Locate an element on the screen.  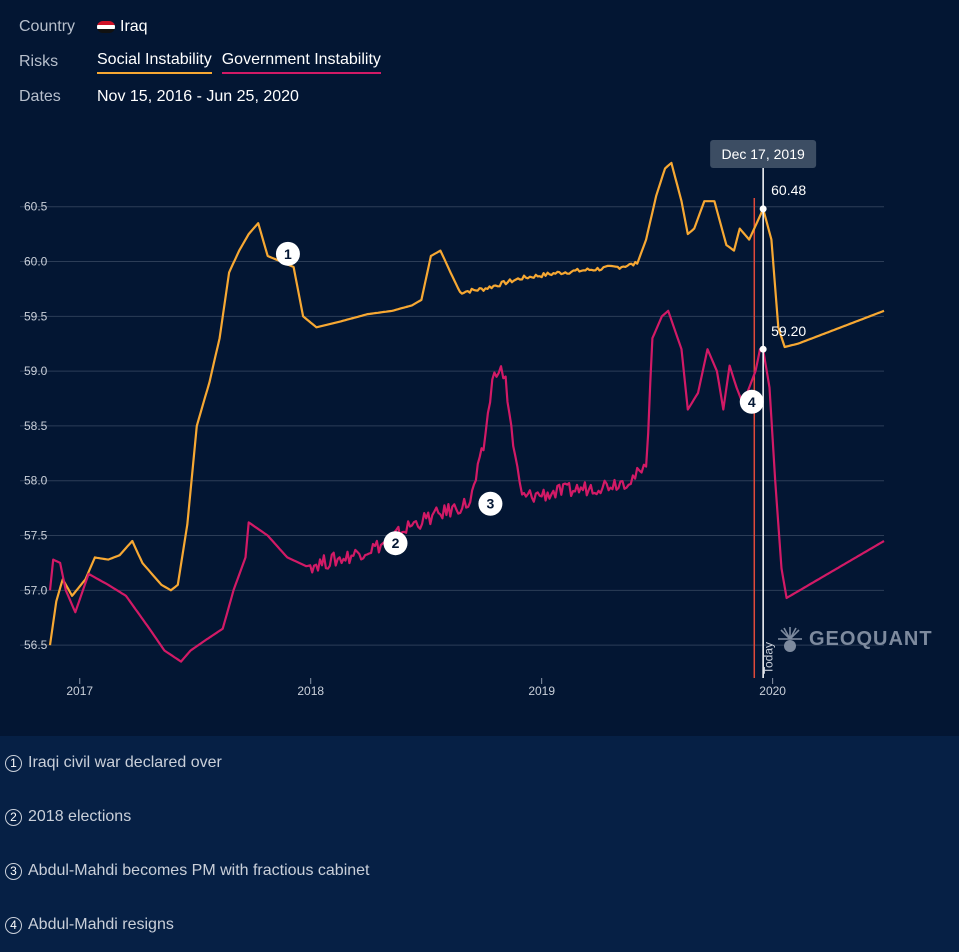
risk-government-instability: Government Instability is located at coordinates (301, 62).